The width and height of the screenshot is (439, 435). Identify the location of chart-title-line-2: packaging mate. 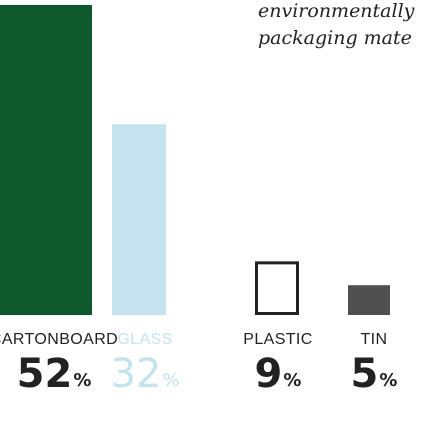
(335, 38).